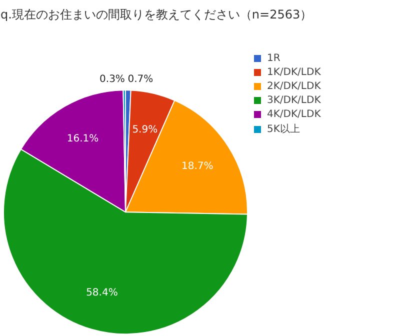 The height and width of the screenshot is (336, 400). I want to click on data-label: 18.7%, so click(198, 166).